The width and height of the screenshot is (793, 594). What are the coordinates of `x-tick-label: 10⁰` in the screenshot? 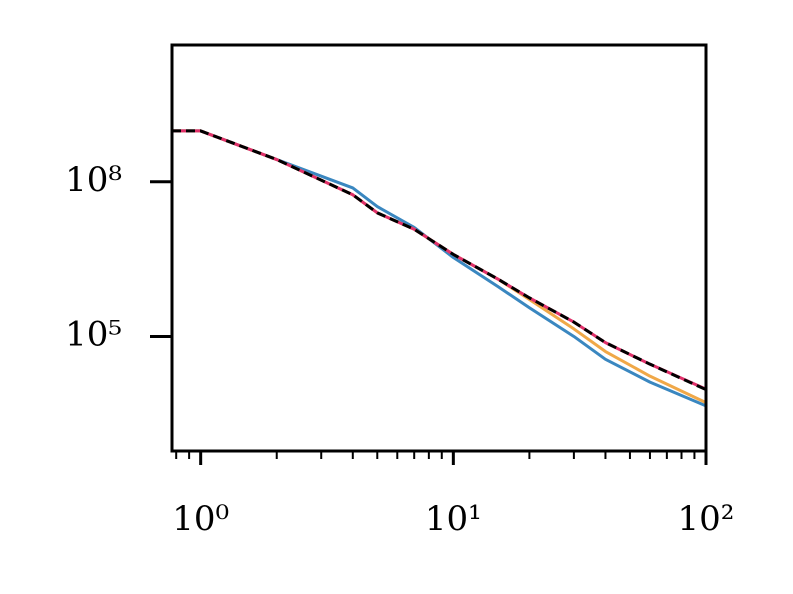 It's located at (200, 519).